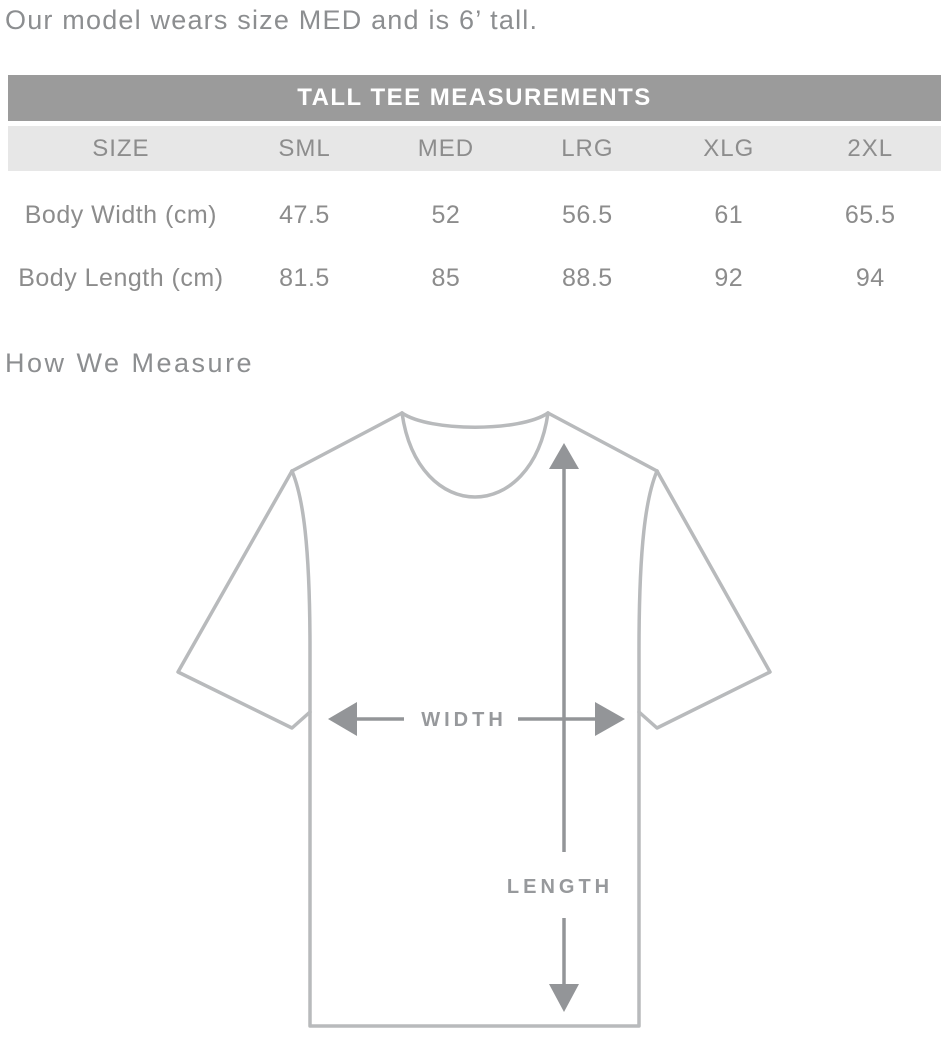  Describe the element at coordinates (729, 214) in the screenshot. I see `measurement-value: 61` at that location.